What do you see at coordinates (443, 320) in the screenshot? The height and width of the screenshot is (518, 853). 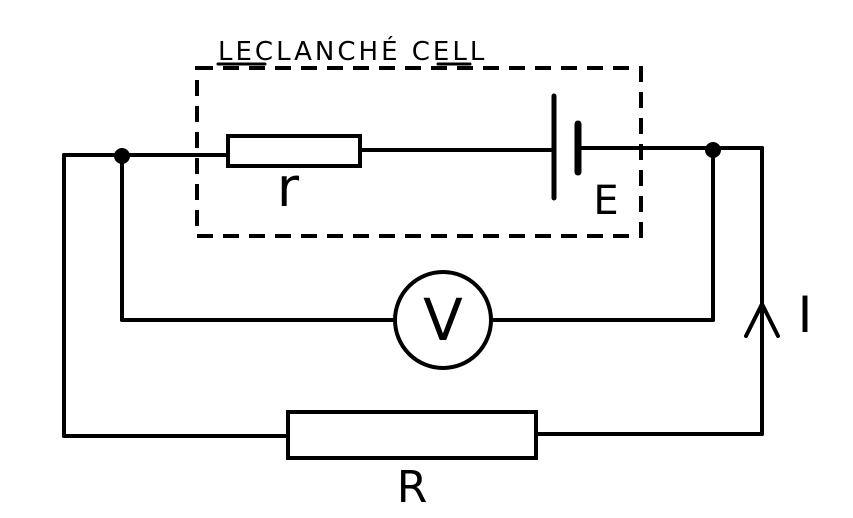 I see `voltmeter-label: V` at bounding box center [443, 320].